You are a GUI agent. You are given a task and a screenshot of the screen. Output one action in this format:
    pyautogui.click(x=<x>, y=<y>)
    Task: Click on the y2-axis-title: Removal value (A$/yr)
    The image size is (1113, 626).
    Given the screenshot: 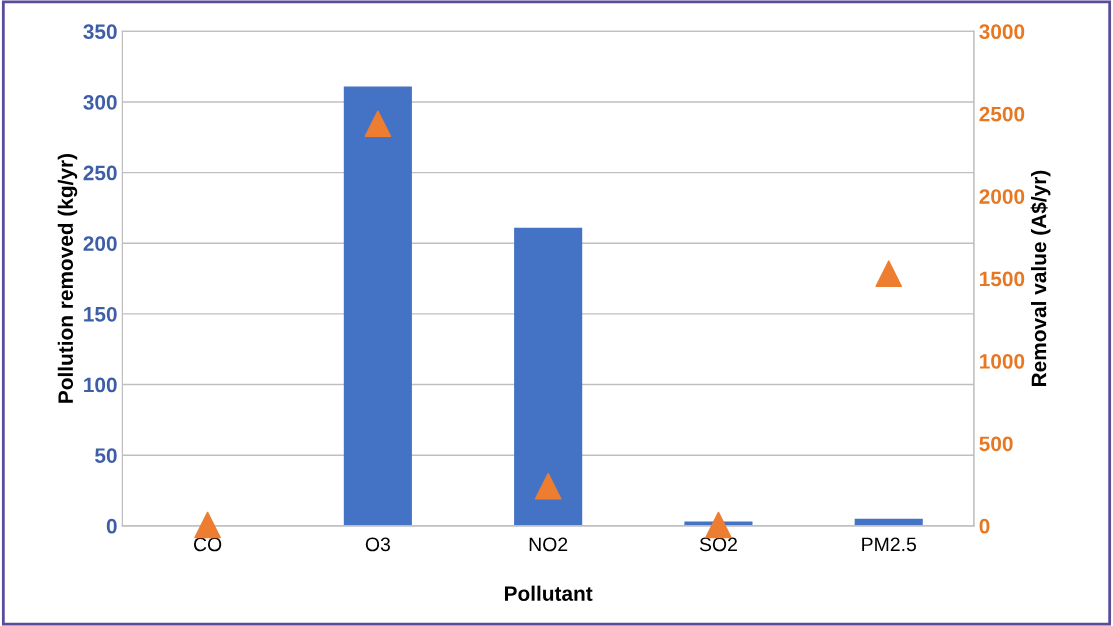 What is the action you would take?
    pyautogui.click(x=1040, y=278)
    